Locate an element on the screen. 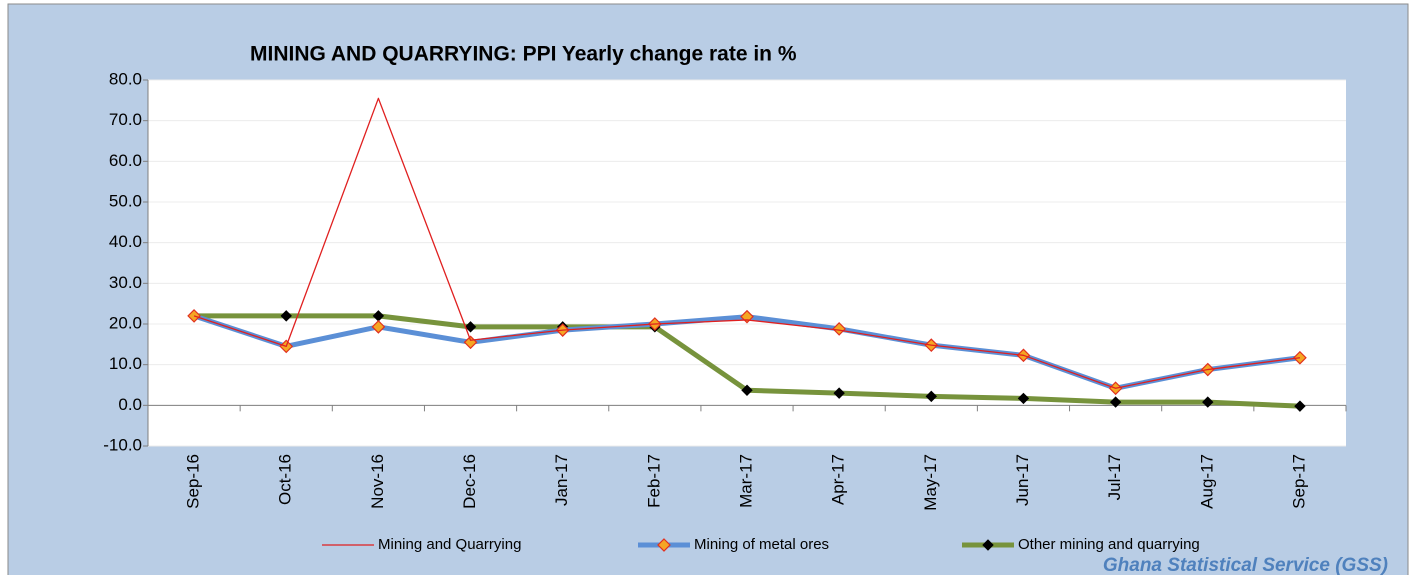 The width and height of the screenshot is (1417, 575). x-tick-label: Nov-16 is located at coordinates (377, 481).